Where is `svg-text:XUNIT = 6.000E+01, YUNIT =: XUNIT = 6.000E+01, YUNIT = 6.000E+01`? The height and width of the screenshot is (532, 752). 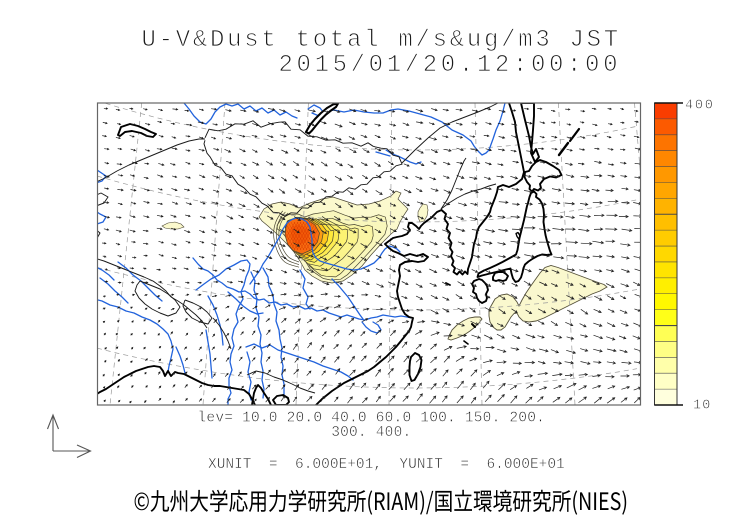
svg-text:XUNIT = 6.000E+01, YUNIT =: XUNIT = 6.000E+01, YUNIT = 6.000E+01 is located at coordinates (386, 465).